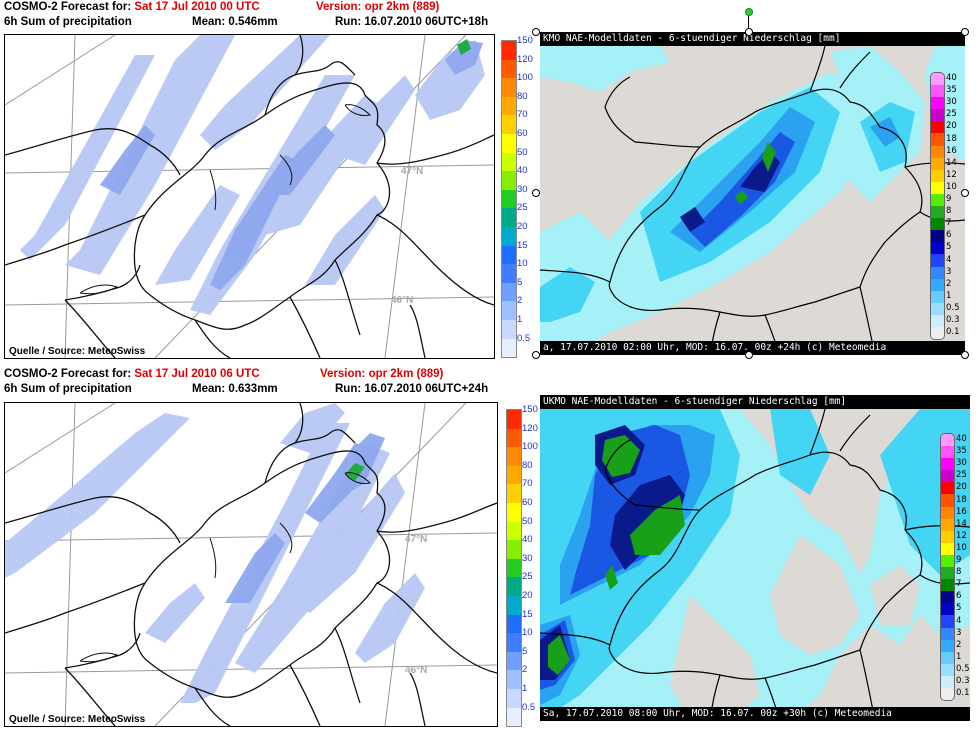  What do you see at coordinates (197, 7) in the screenshot?
I see `forecast-date: Sat 17 Jul 2010 00 UTC` at bounding box center [197, 7].